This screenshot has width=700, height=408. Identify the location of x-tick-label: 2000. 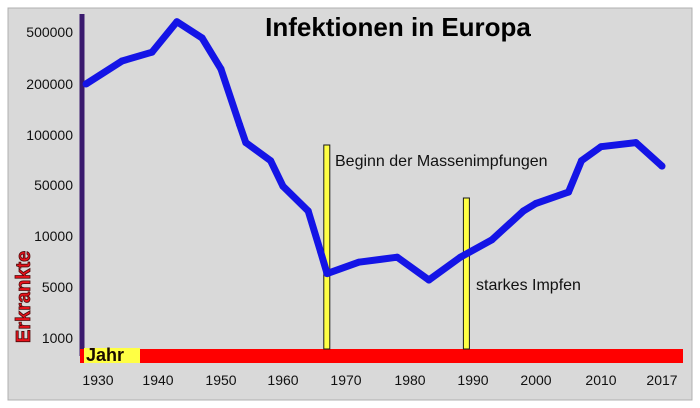
(535, 380).